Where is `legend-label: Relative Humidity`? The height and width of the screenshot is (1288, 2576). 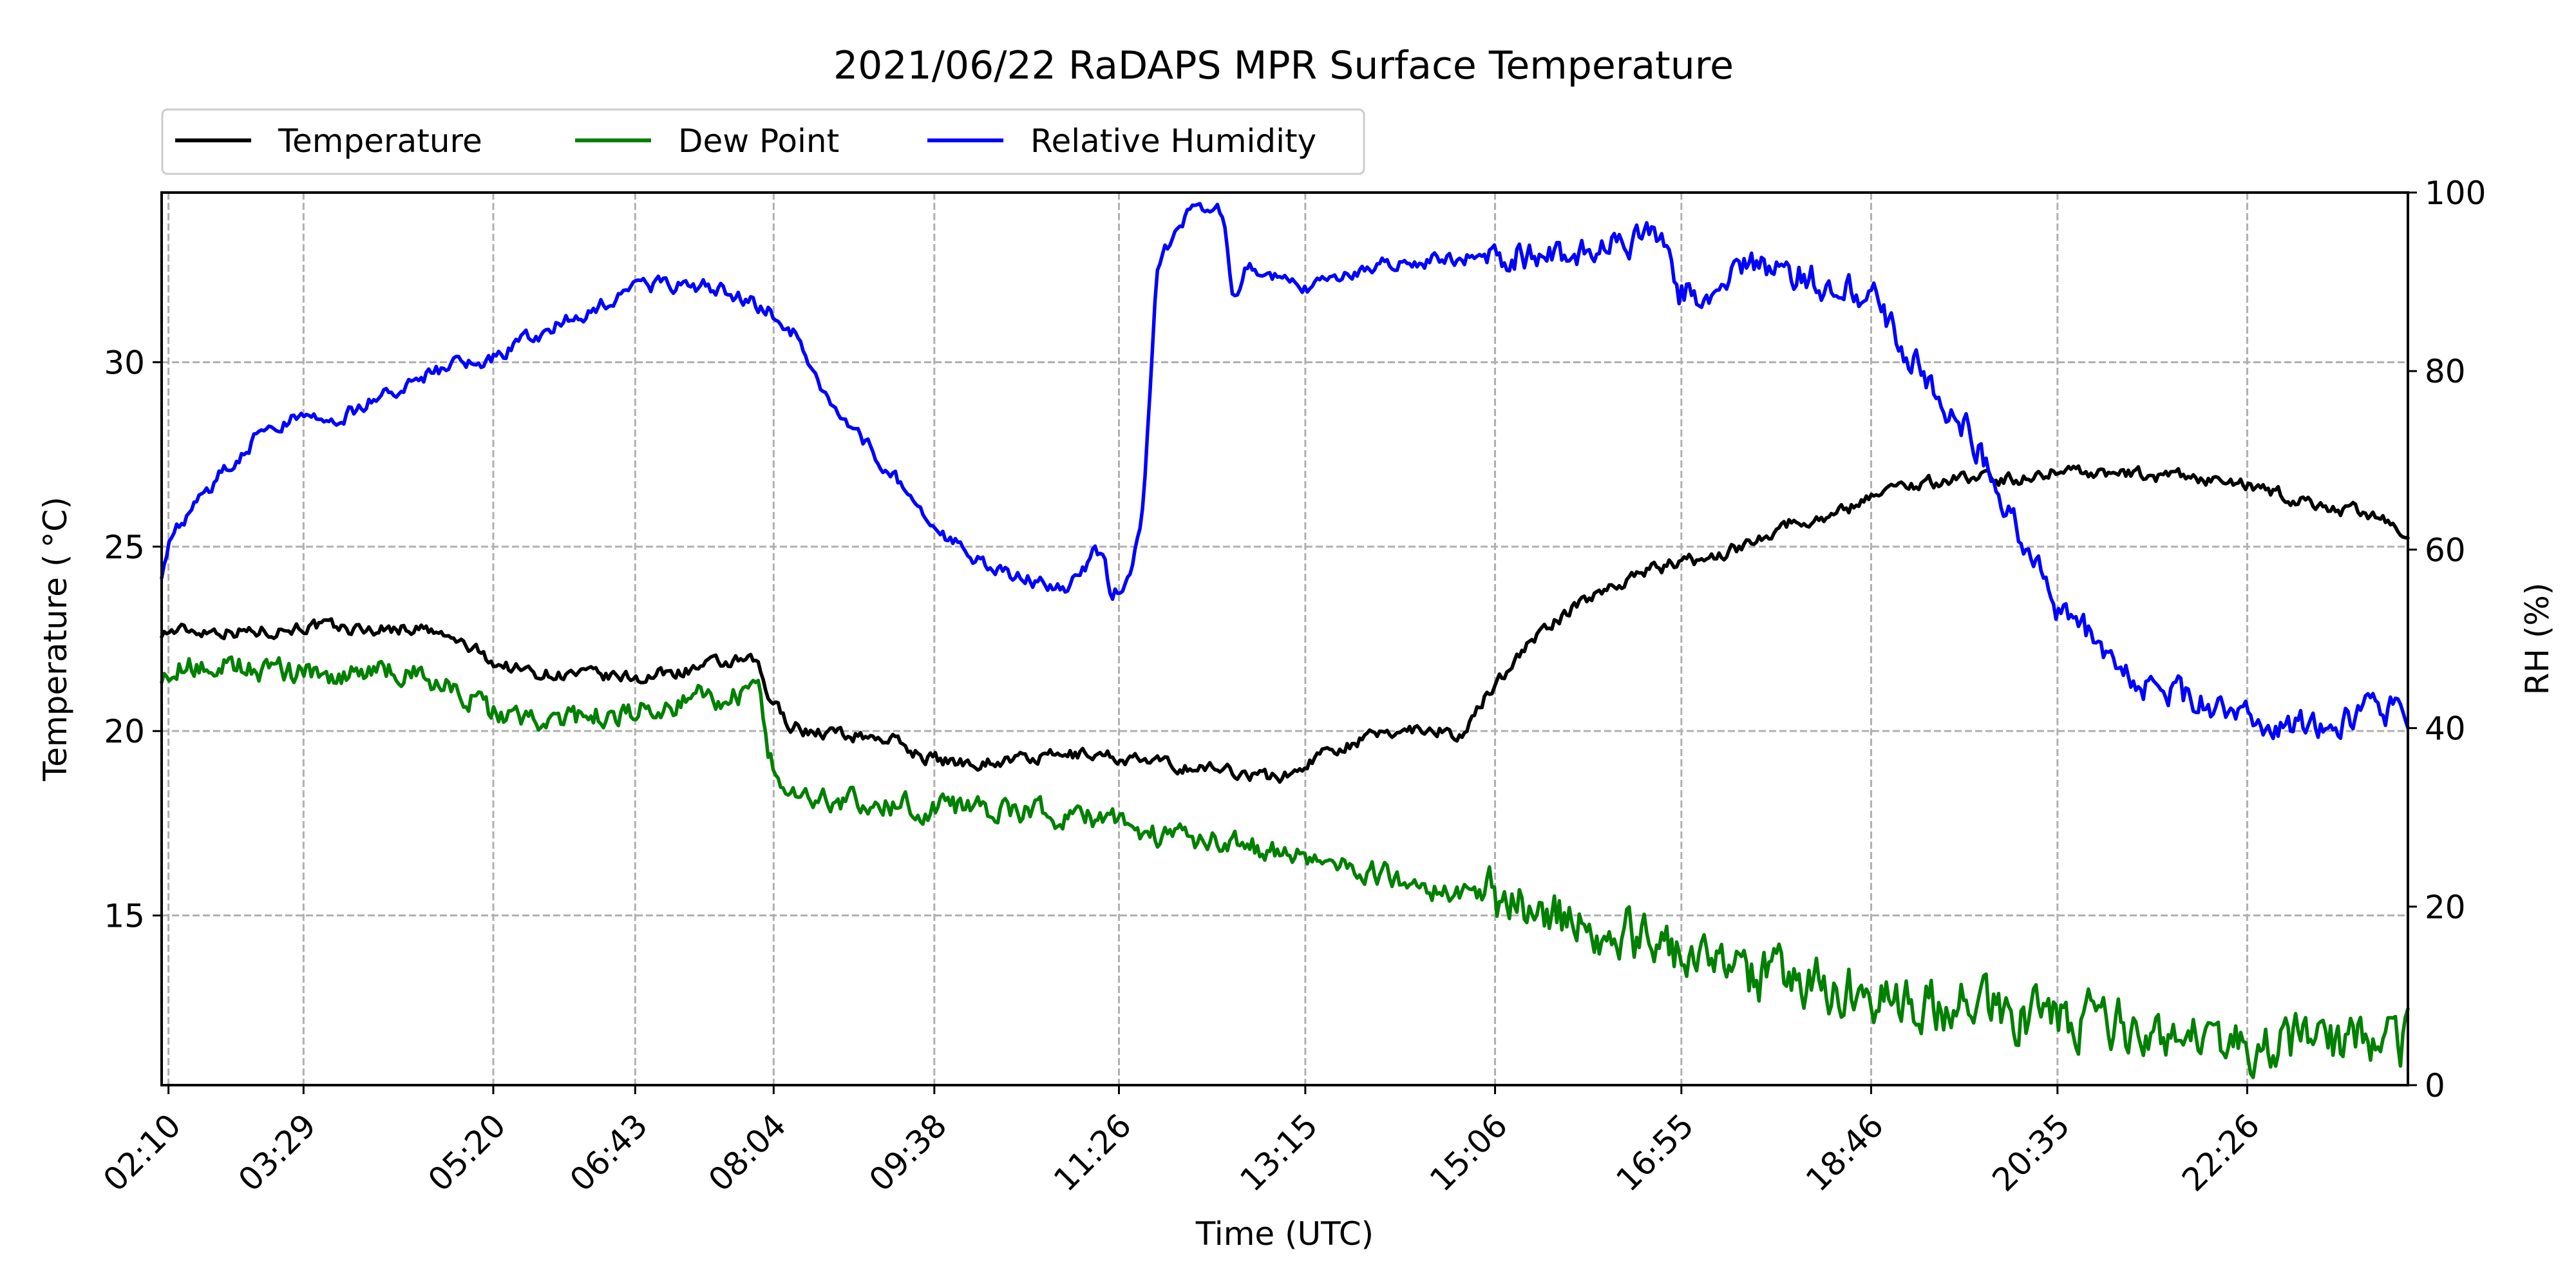
legend-label: Relative Humidity is located at coordinates (1173, 141).